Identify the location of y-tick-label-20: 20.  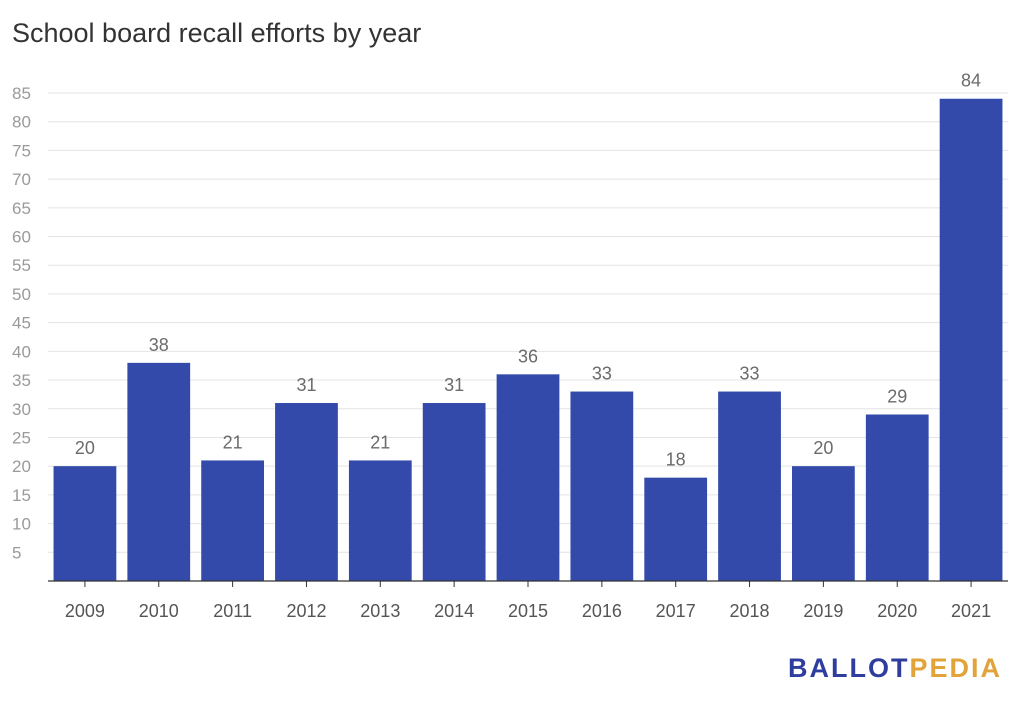
(21, 466).